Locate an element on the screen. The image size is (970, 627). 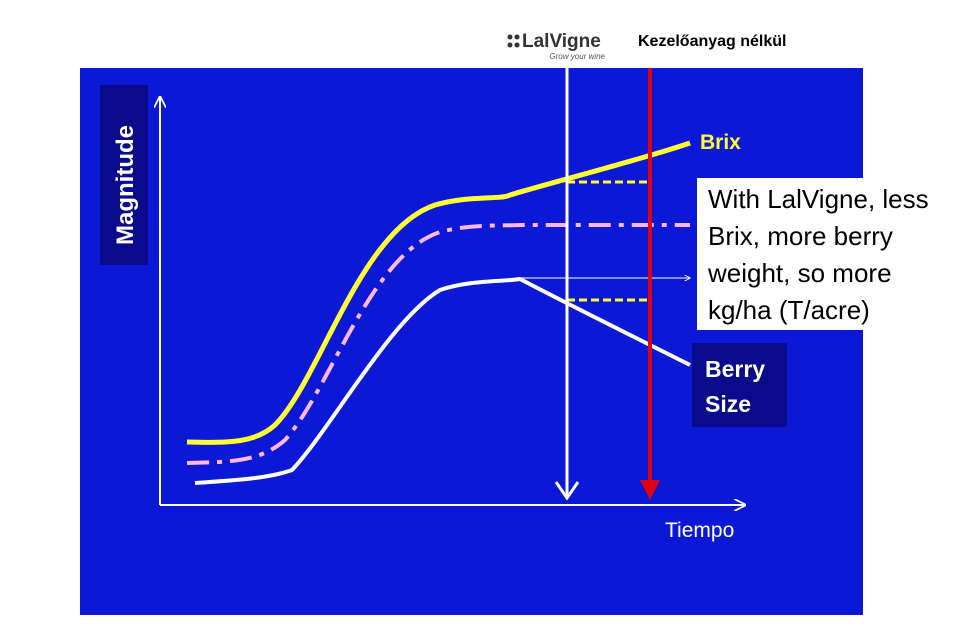
berry-size-box is located at coordinates (739, 385).